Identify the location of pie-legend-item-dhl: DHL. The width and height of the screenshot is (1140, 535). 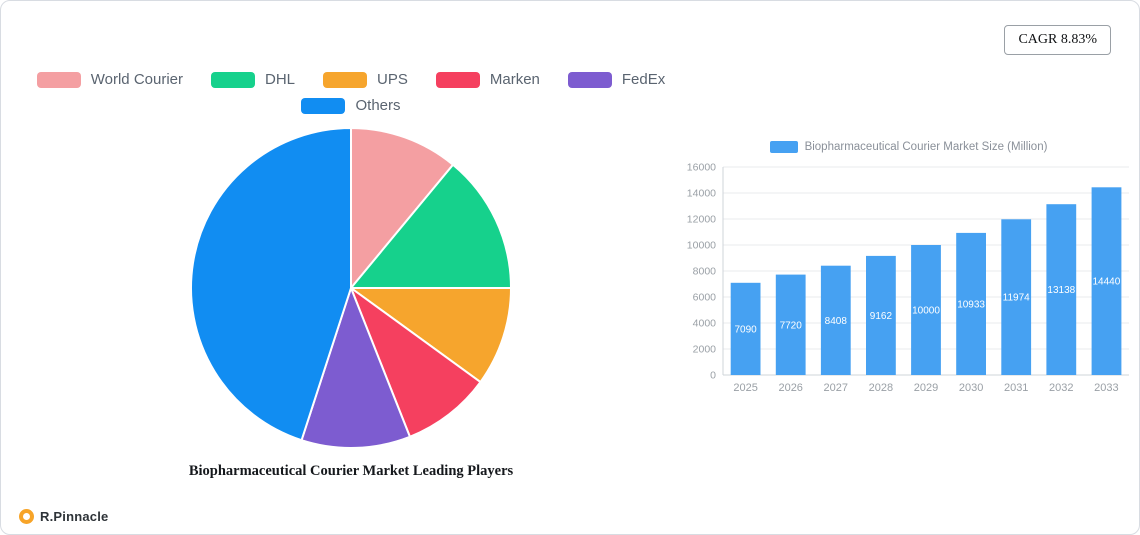
(253, 79).